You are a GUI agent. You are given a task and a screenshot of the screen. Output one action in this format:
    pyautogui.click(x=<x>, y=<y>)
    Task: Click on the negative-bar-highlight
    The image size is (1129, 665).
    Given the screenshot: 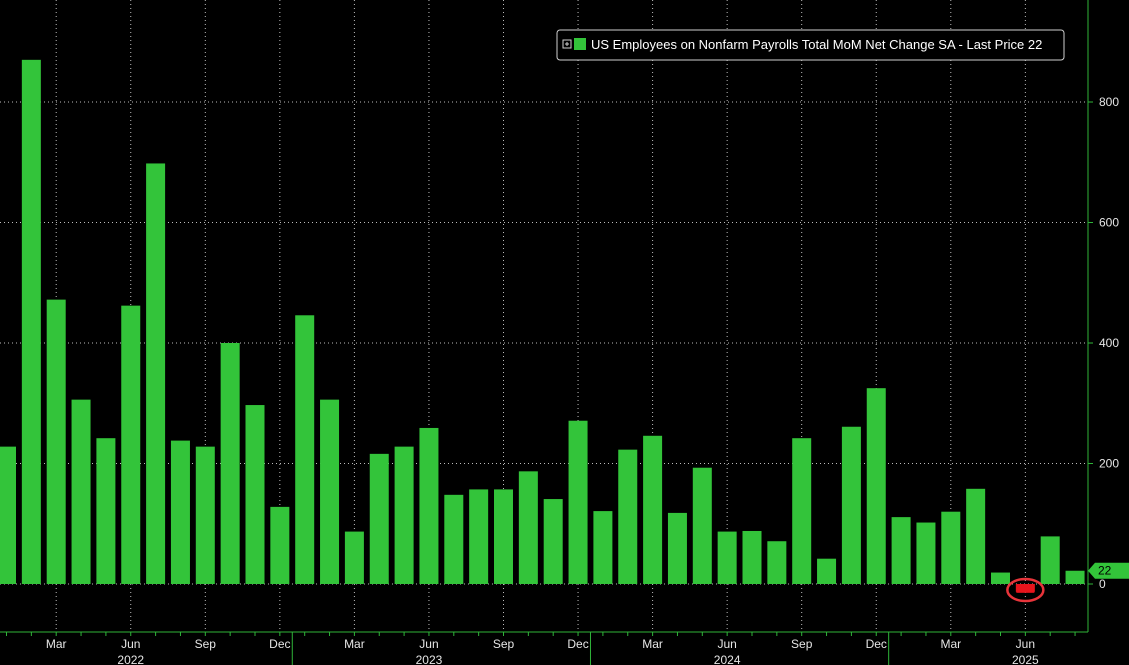 What is the action you would take?
    pyautogui.click(x=1025, y=589)
    